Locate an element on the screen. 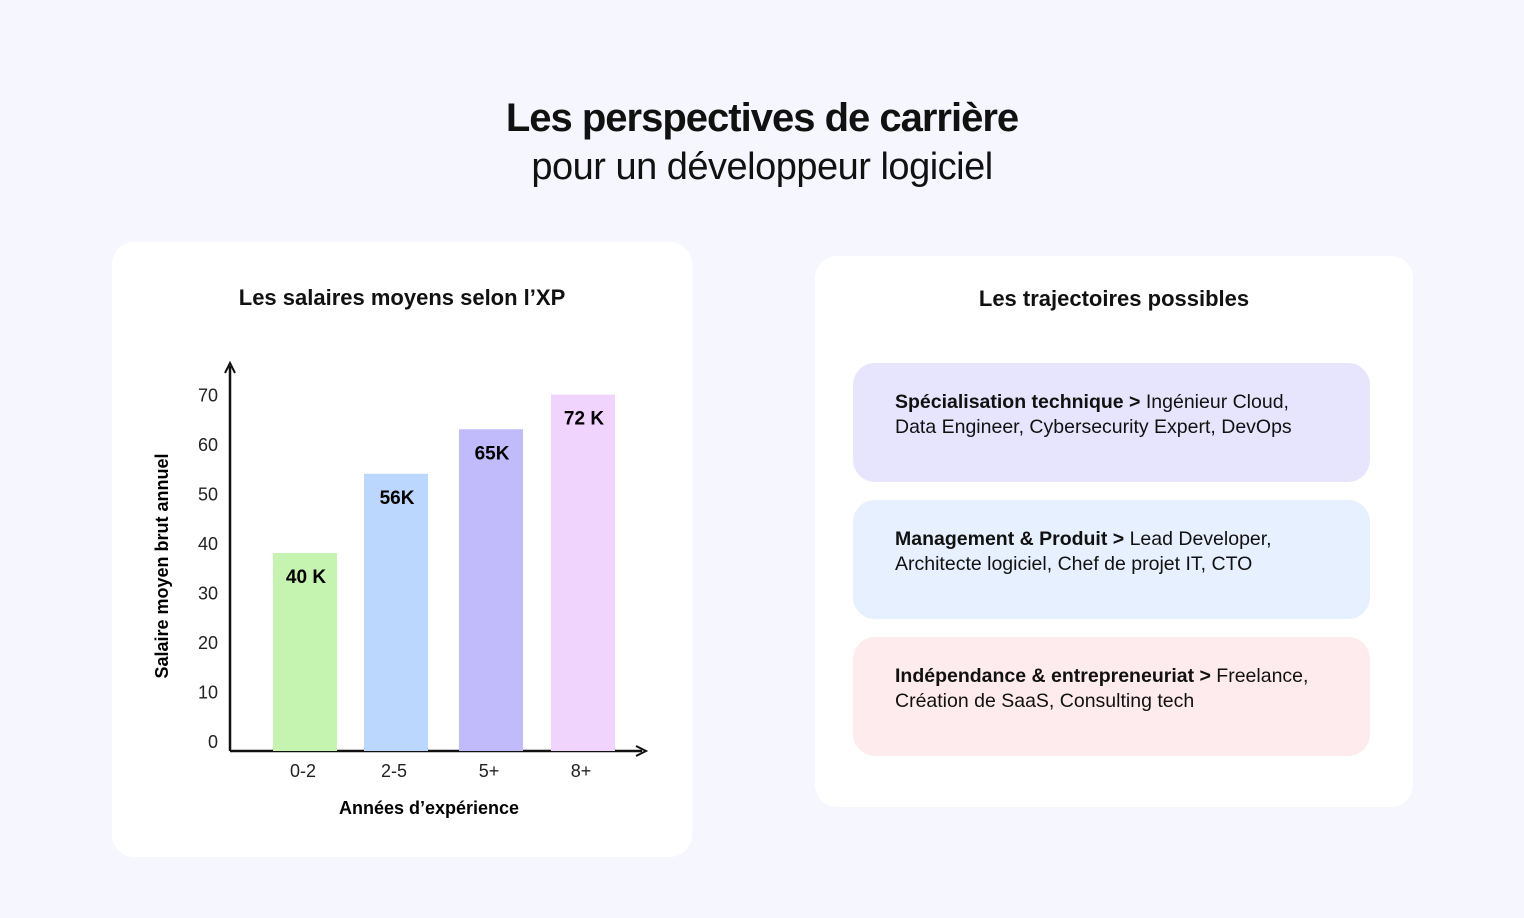 This screenshot has height=918, width=1524. x-axis-arrow is located at coordinates (642, 751).